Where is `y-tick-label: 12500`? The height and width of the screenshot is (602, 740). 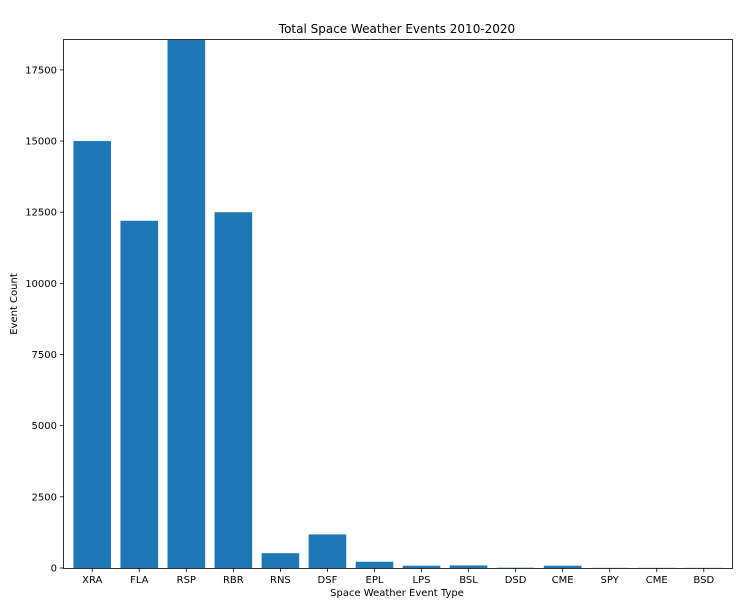
y-tick-label: 12500 is located at coordinates (41, 213).